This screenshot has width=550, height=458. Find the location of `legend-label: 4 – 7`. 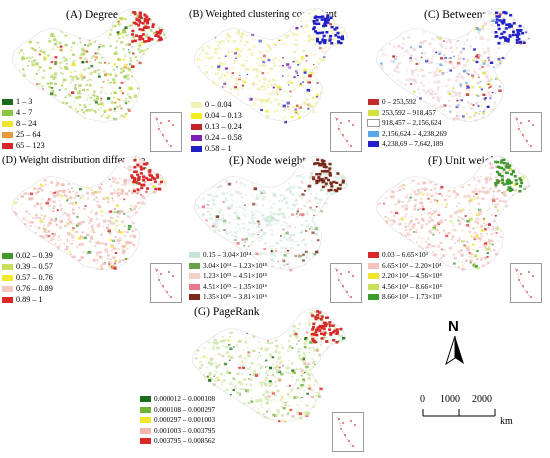

legend-label: 4 – 7 is located at coordinates (24, 112).